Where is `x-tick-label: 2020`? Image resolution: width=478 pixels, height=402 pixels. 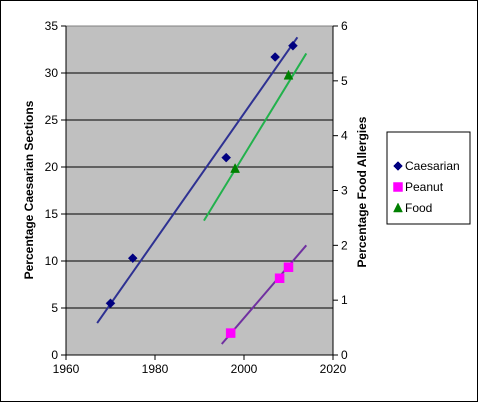
x-tick-label: 2020 is located at coordinates (333, 369).